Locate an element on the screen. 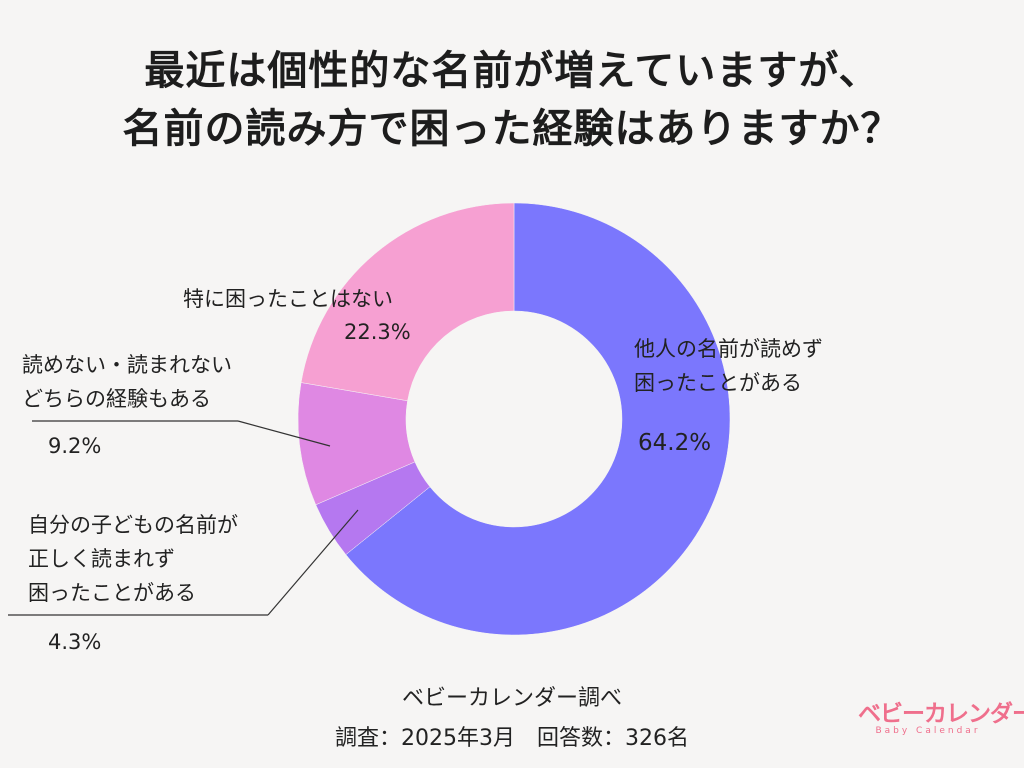 Image resolution: width=1024 pixels, height=768 pixels. baby-calendar-logo: ベビーカレンダー Baby Calendar is located at coordinates (941, 715).